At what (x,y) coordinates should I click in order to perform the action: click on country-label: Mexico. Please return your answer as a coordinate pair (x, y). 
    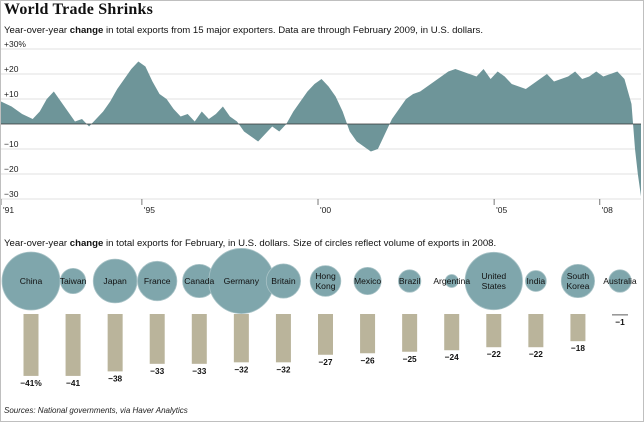
    Looking at the image, I should click on (367, 281).